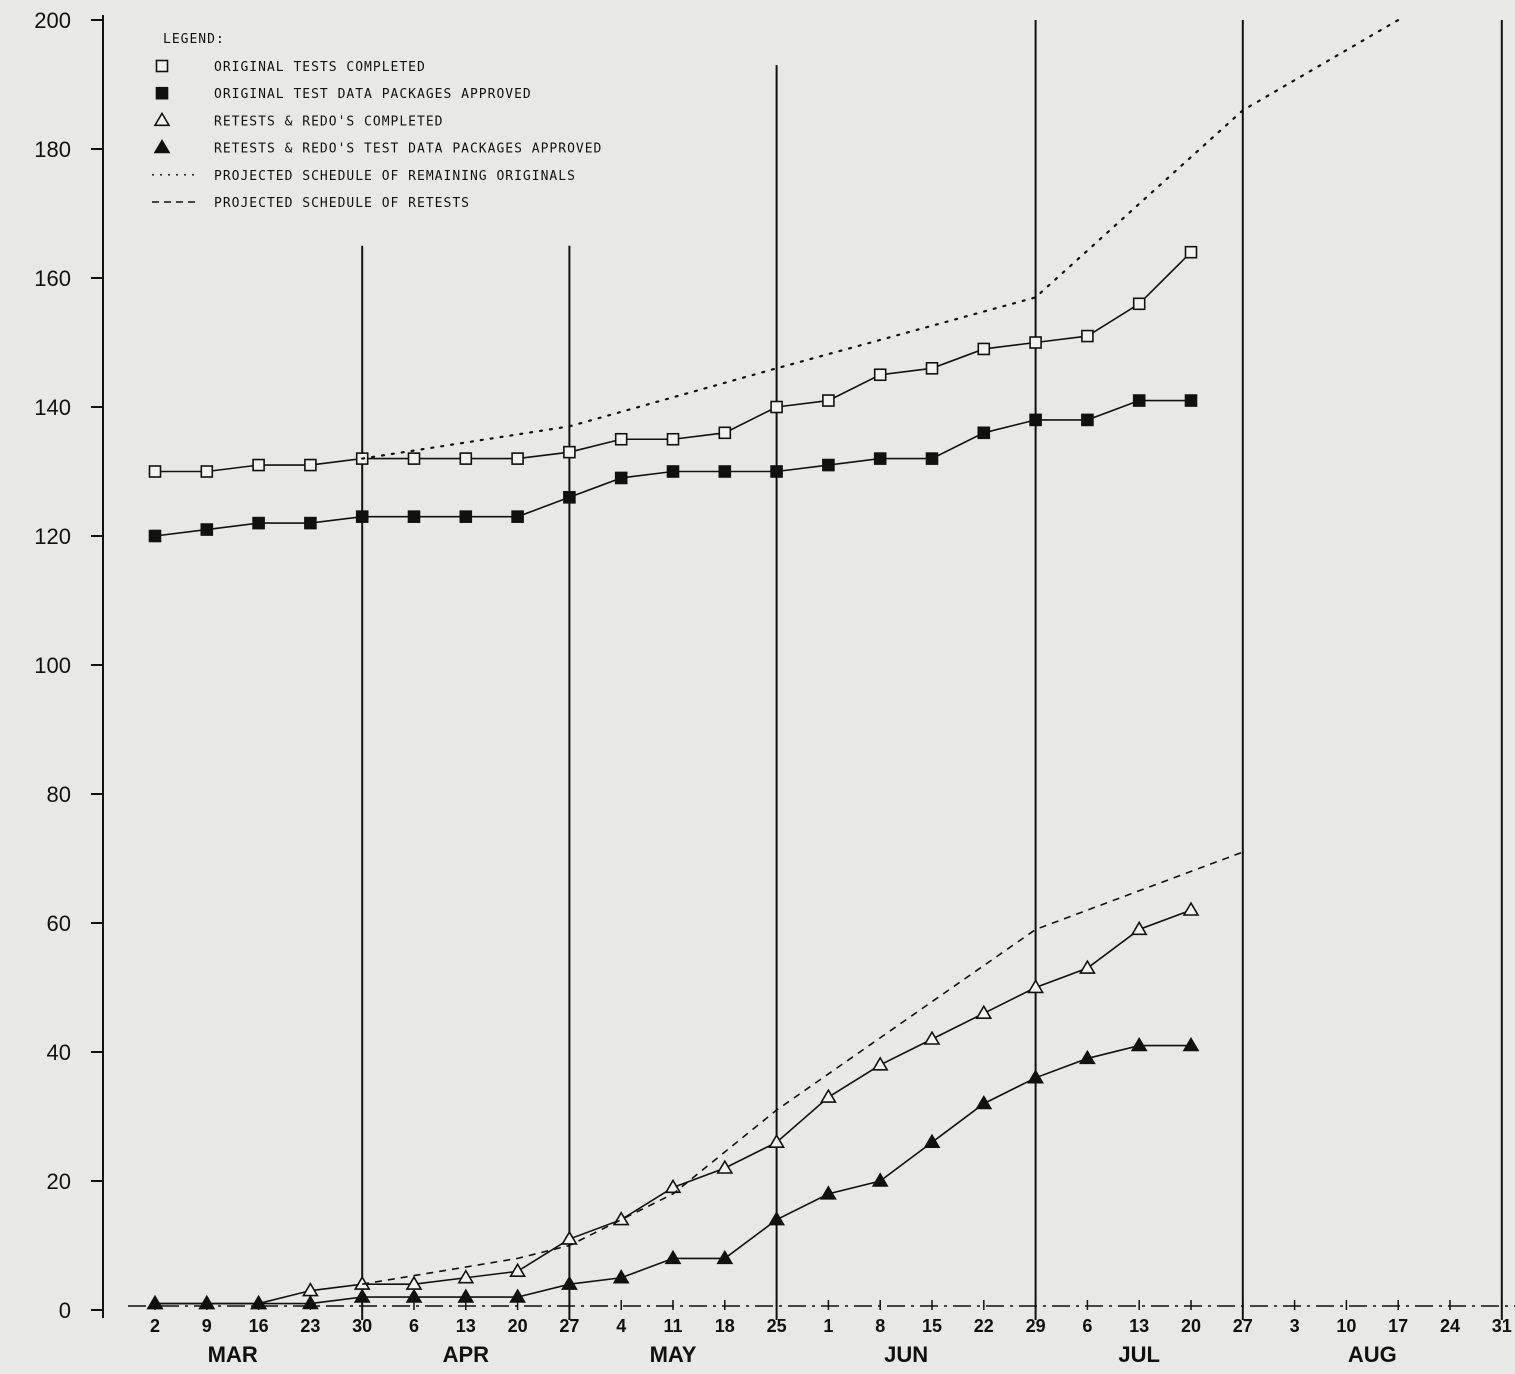 The width and height of the screenshot is (1515, 1374). What do you see at coordinates (259, 1326) in the screenshot?
I see `x-tick-label: 16` at bounding box center [259, 1326].